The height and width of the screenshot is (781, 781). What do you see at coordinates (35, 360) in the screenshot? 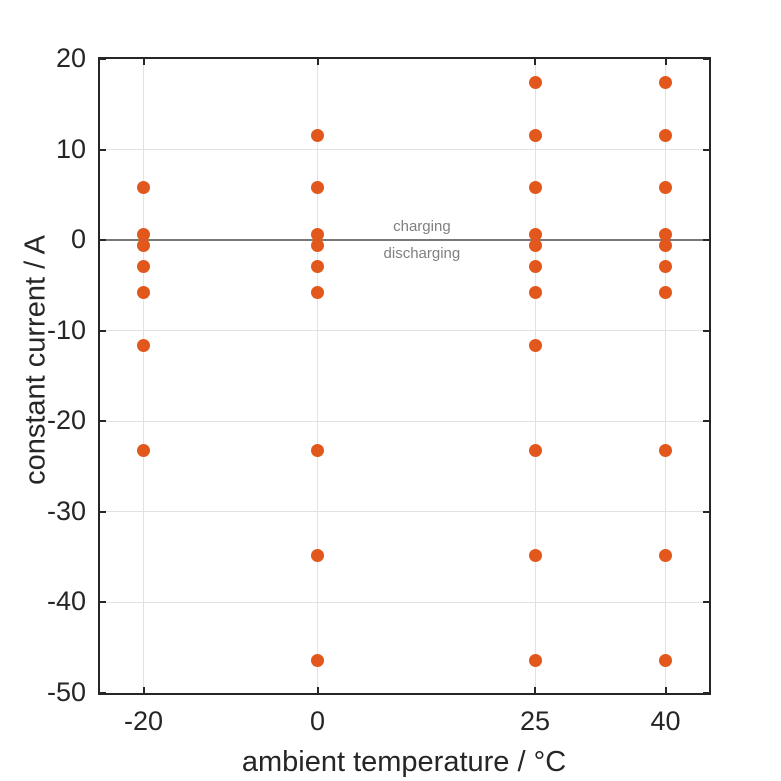
I see `y-axis-label: constant current / A` at bounding box center [35, 360].